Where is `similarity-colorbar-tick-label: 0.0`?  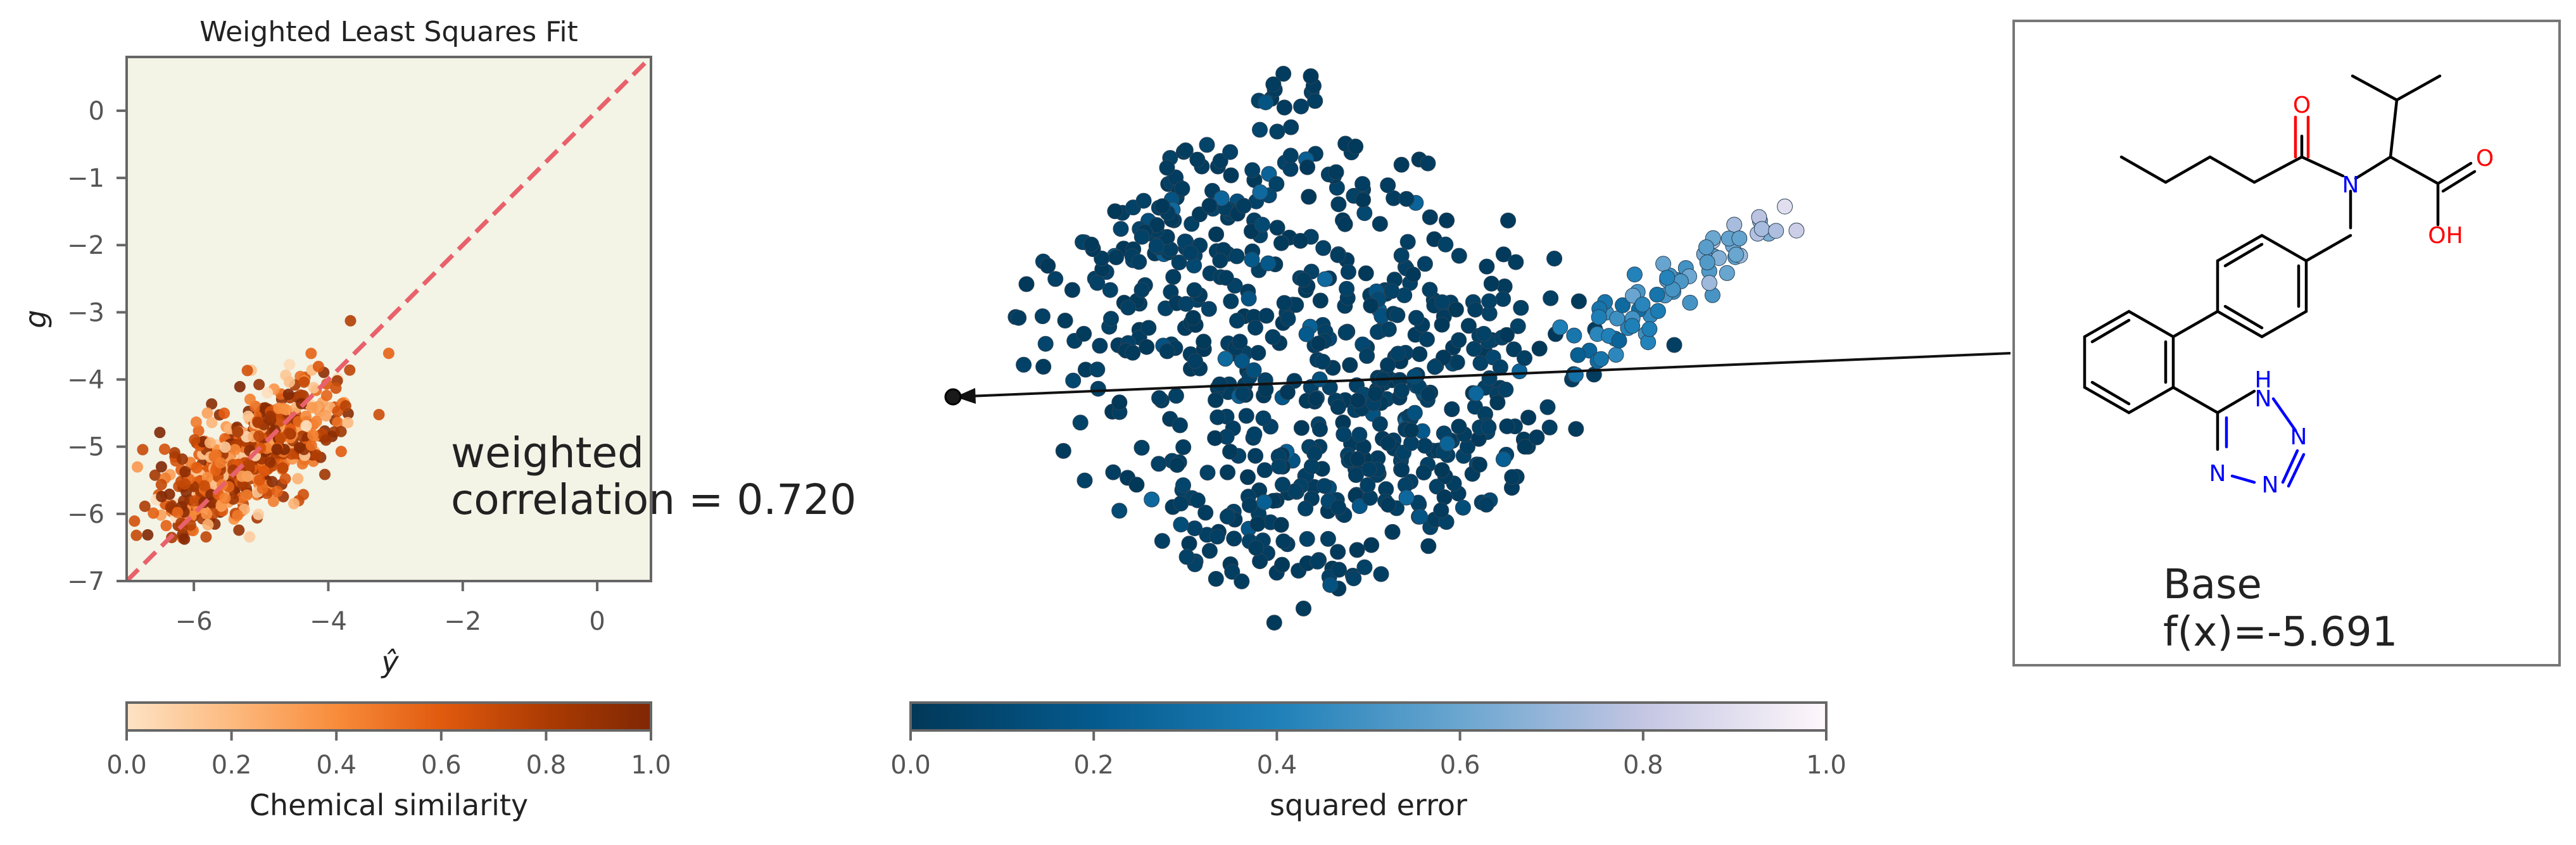
similarity-colorbar-tick-label: 0.0 is located at coordinates (126, 766).